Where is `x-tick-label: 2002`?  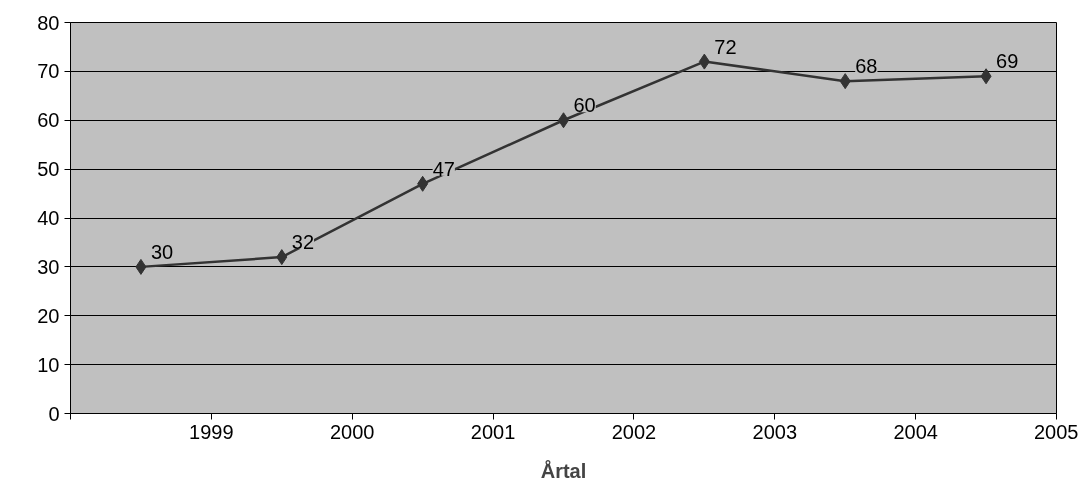 x-tick-label: 2002 is located at coordinates (634, 431).